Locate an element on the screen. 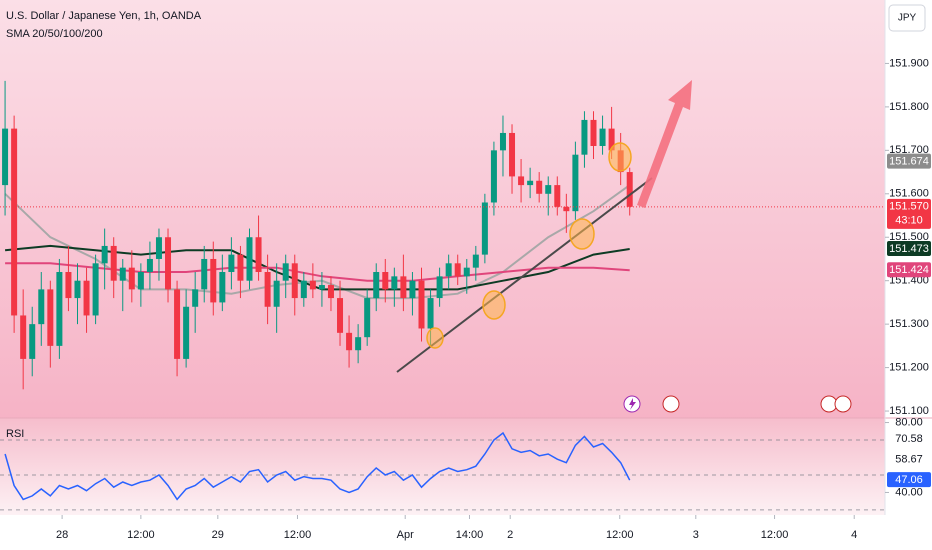 The image size is (932, 550). x-tick-label: 4 is located at coordinates (854, 535).